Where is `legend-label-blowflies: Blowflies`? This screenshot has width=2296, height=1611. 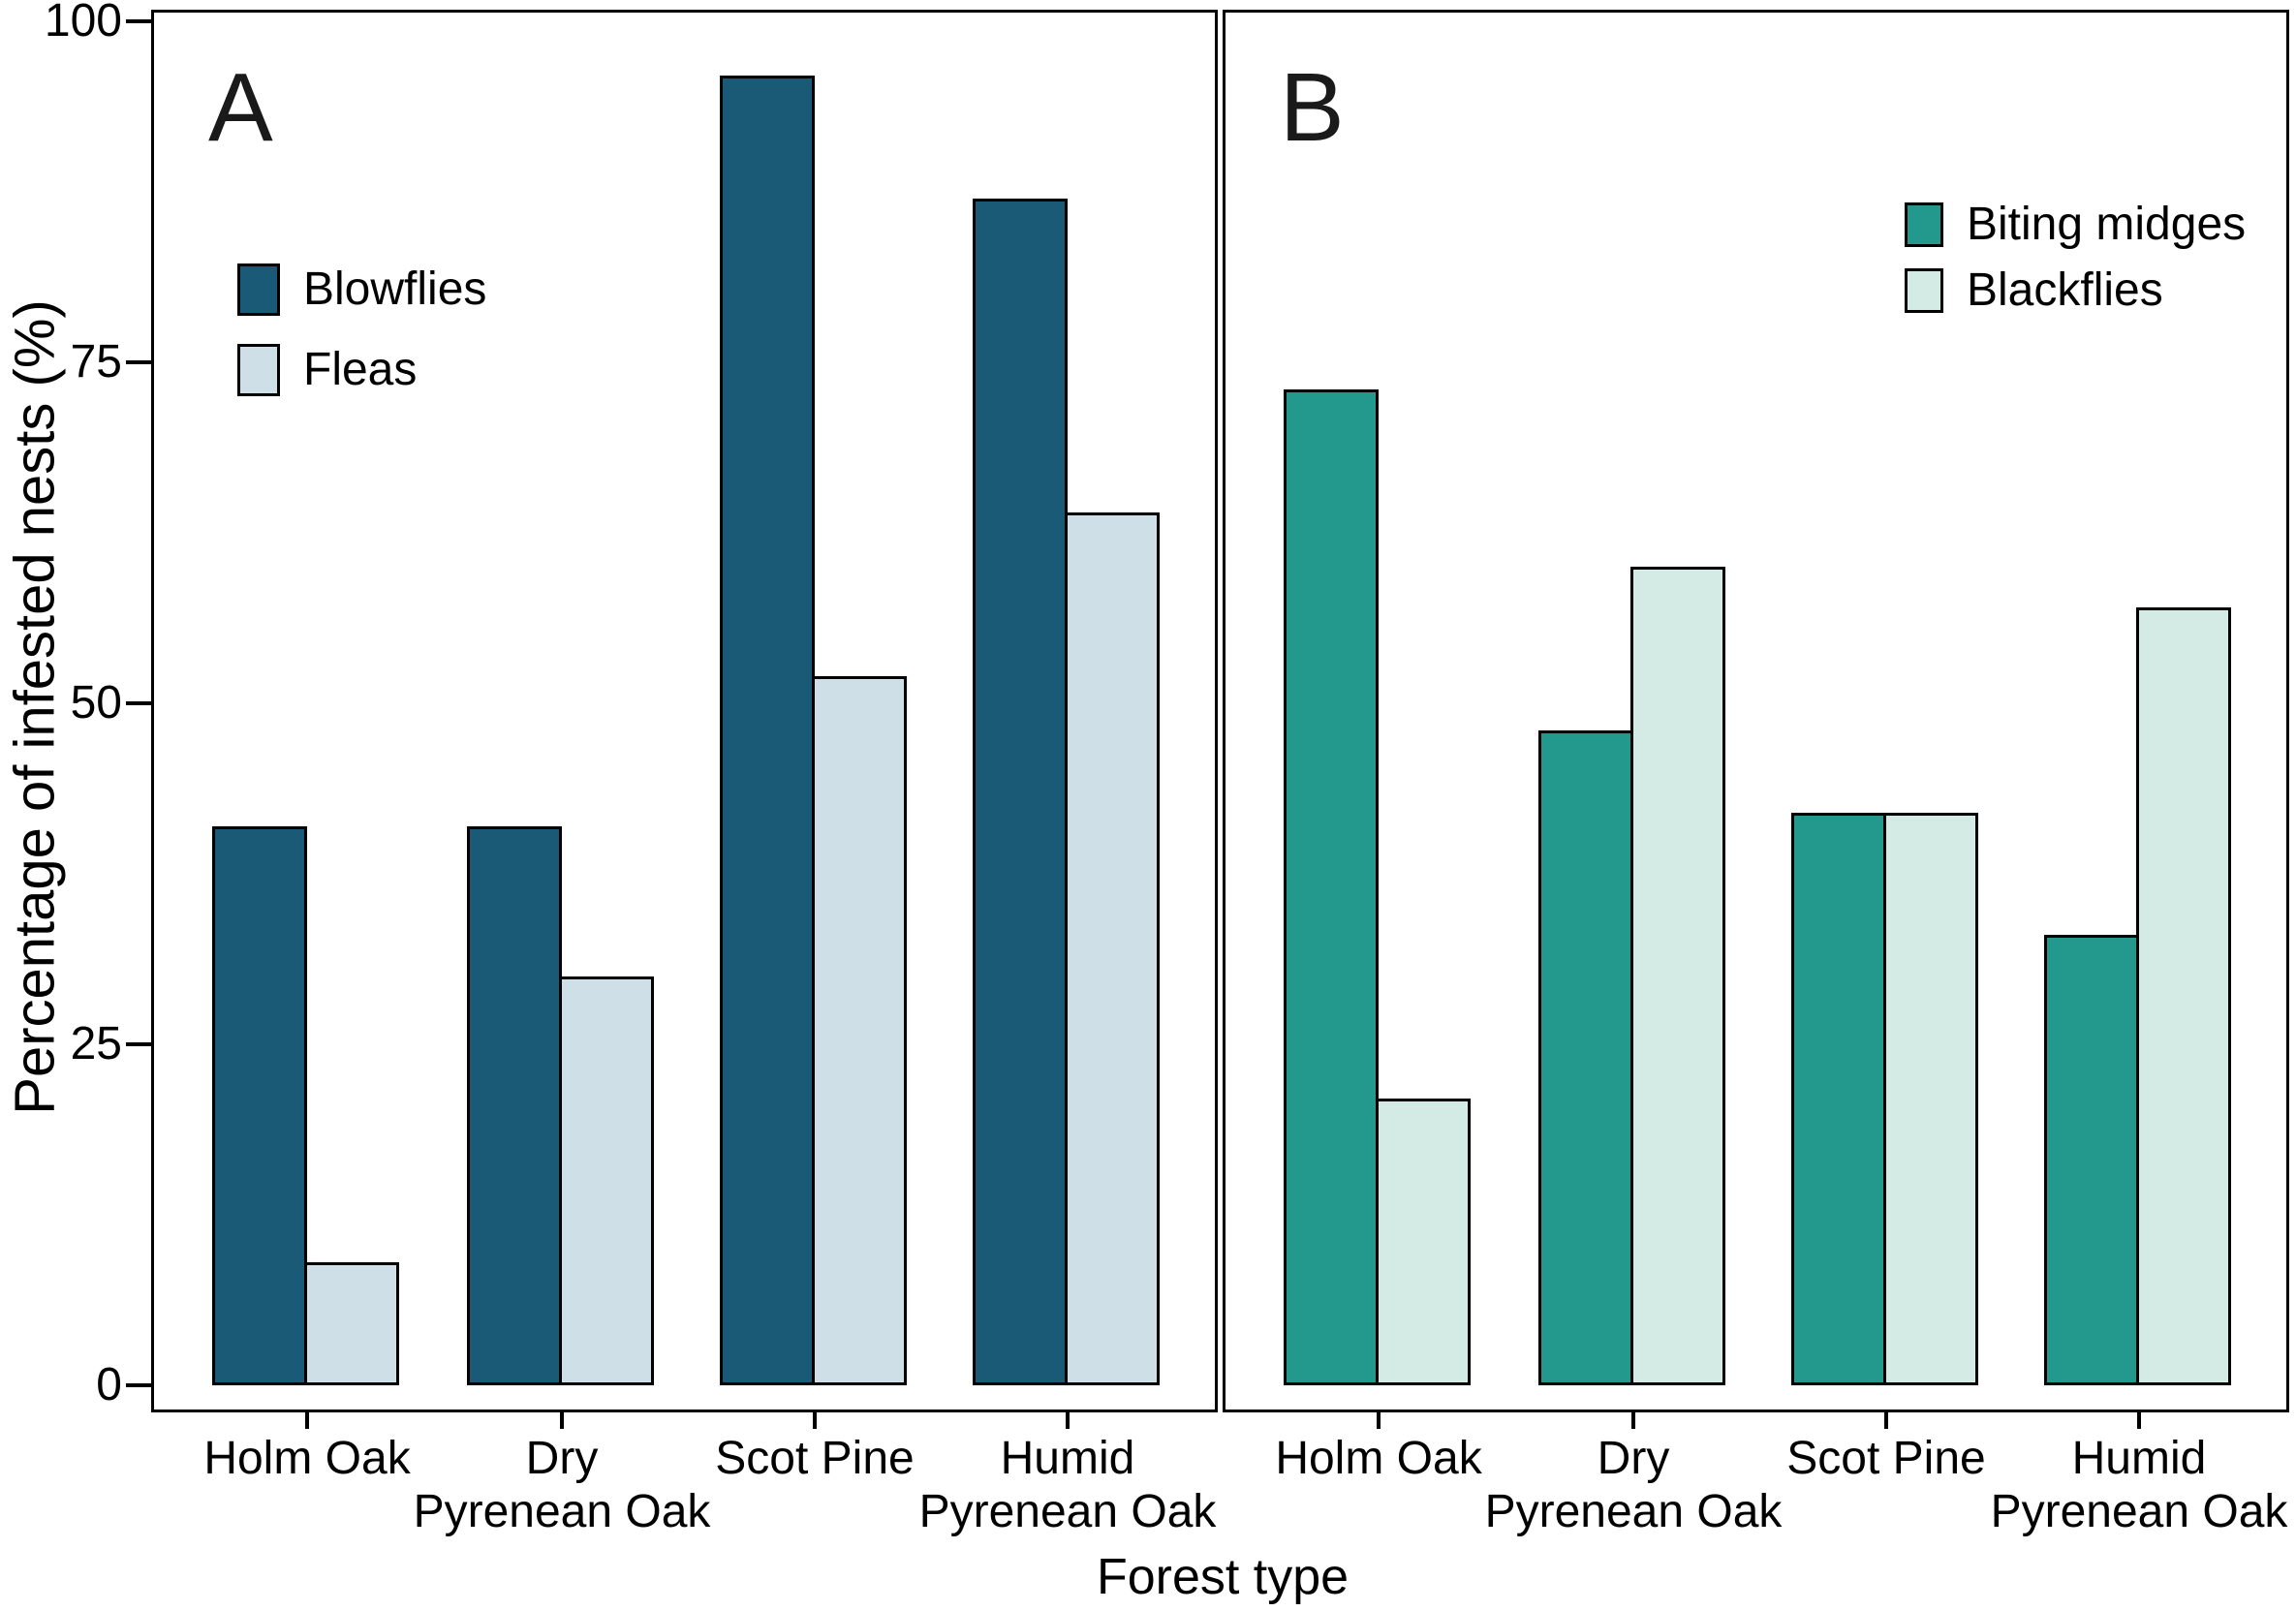
legend-label-blowflies: Blowflies is located at coordinates (395, 289).